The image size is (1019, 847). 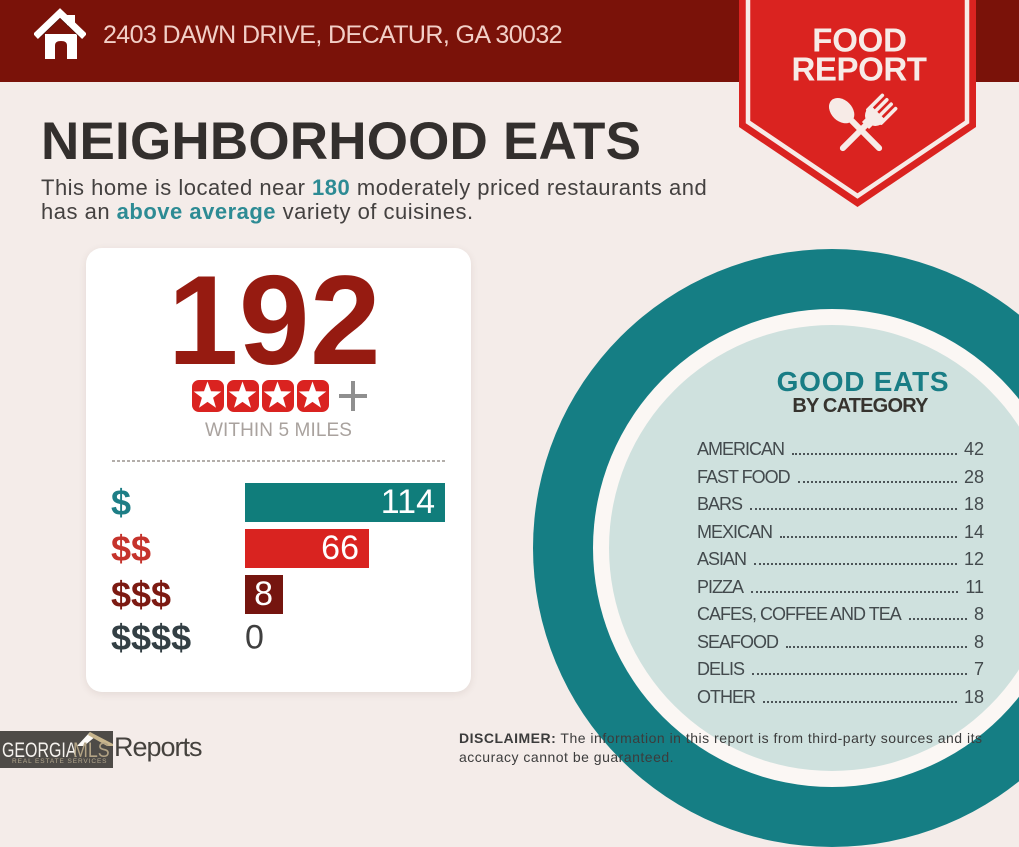 I want to click on svg-text: FOOD, so click(x=859, y=40).